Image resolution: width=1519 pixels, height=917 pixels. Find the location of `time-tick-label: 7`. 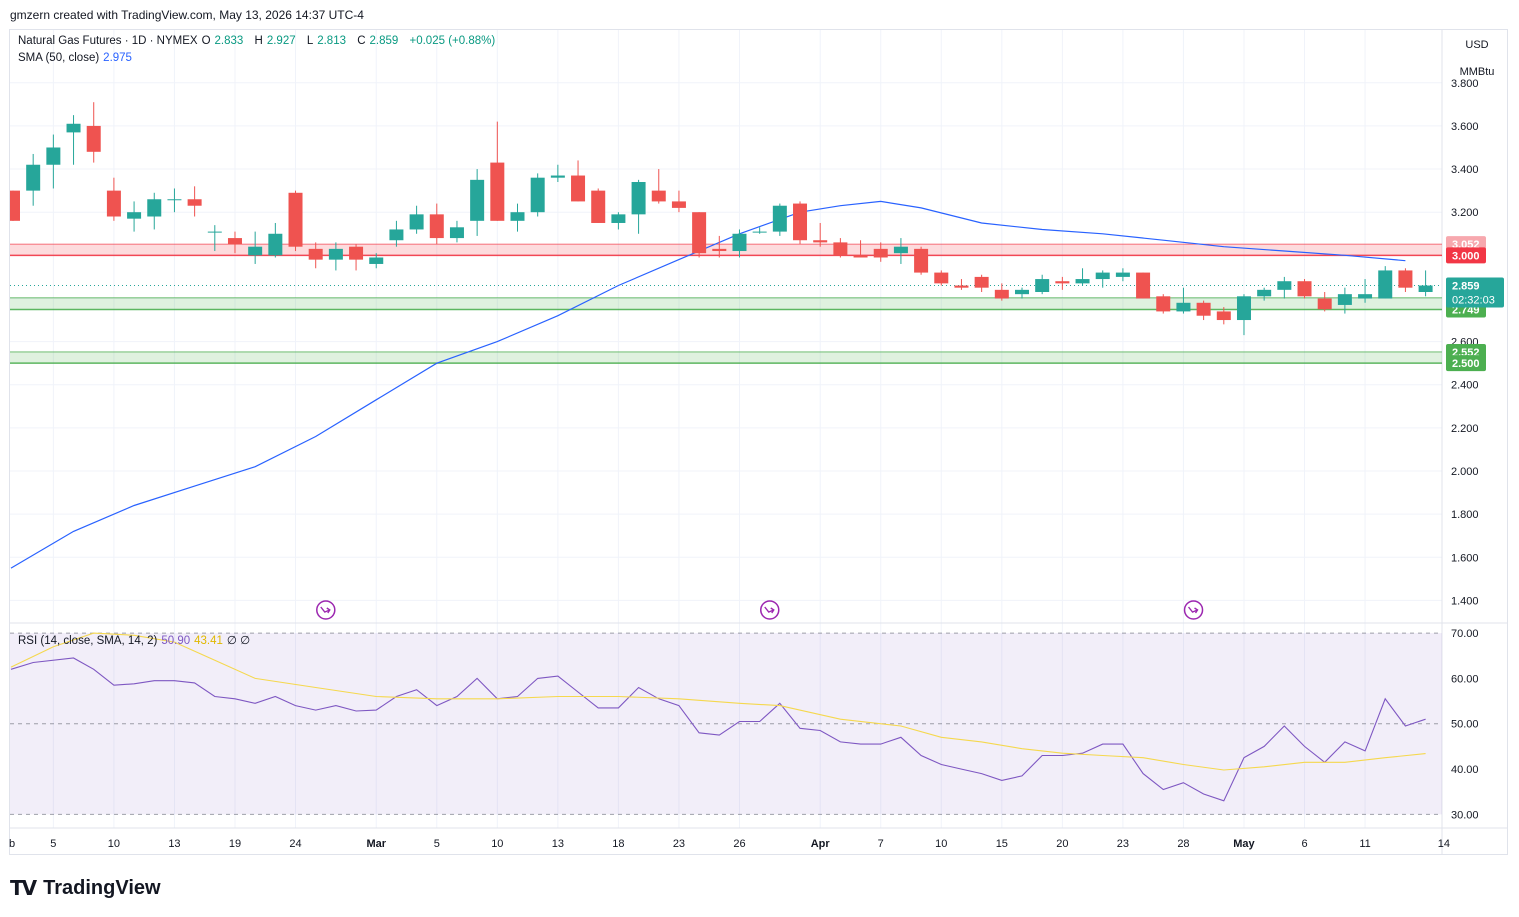

time-tick-label: 7 is located at coordinates (881, 844).